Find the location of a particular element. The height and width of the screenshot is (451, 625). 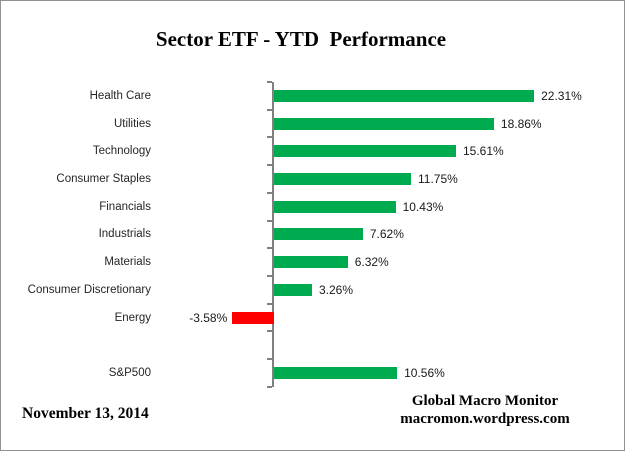

category-label: Energy is located at coordinates (132, 317).